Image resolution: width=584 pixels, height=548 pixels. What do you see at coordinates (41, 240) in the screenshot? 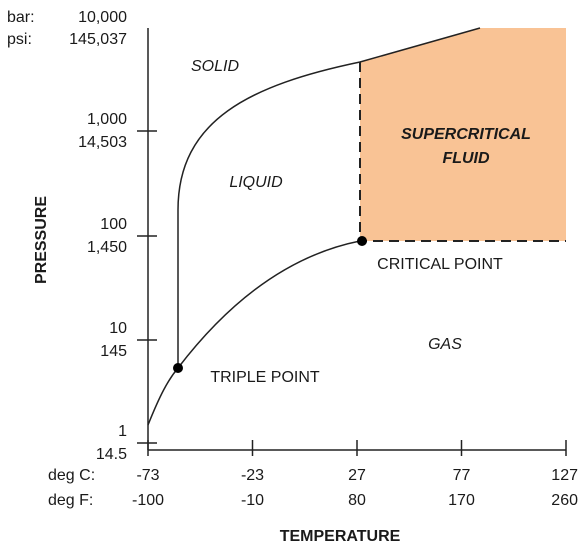
I see `y-axis-title: PRESSURE` at bounding box center [41, 240].